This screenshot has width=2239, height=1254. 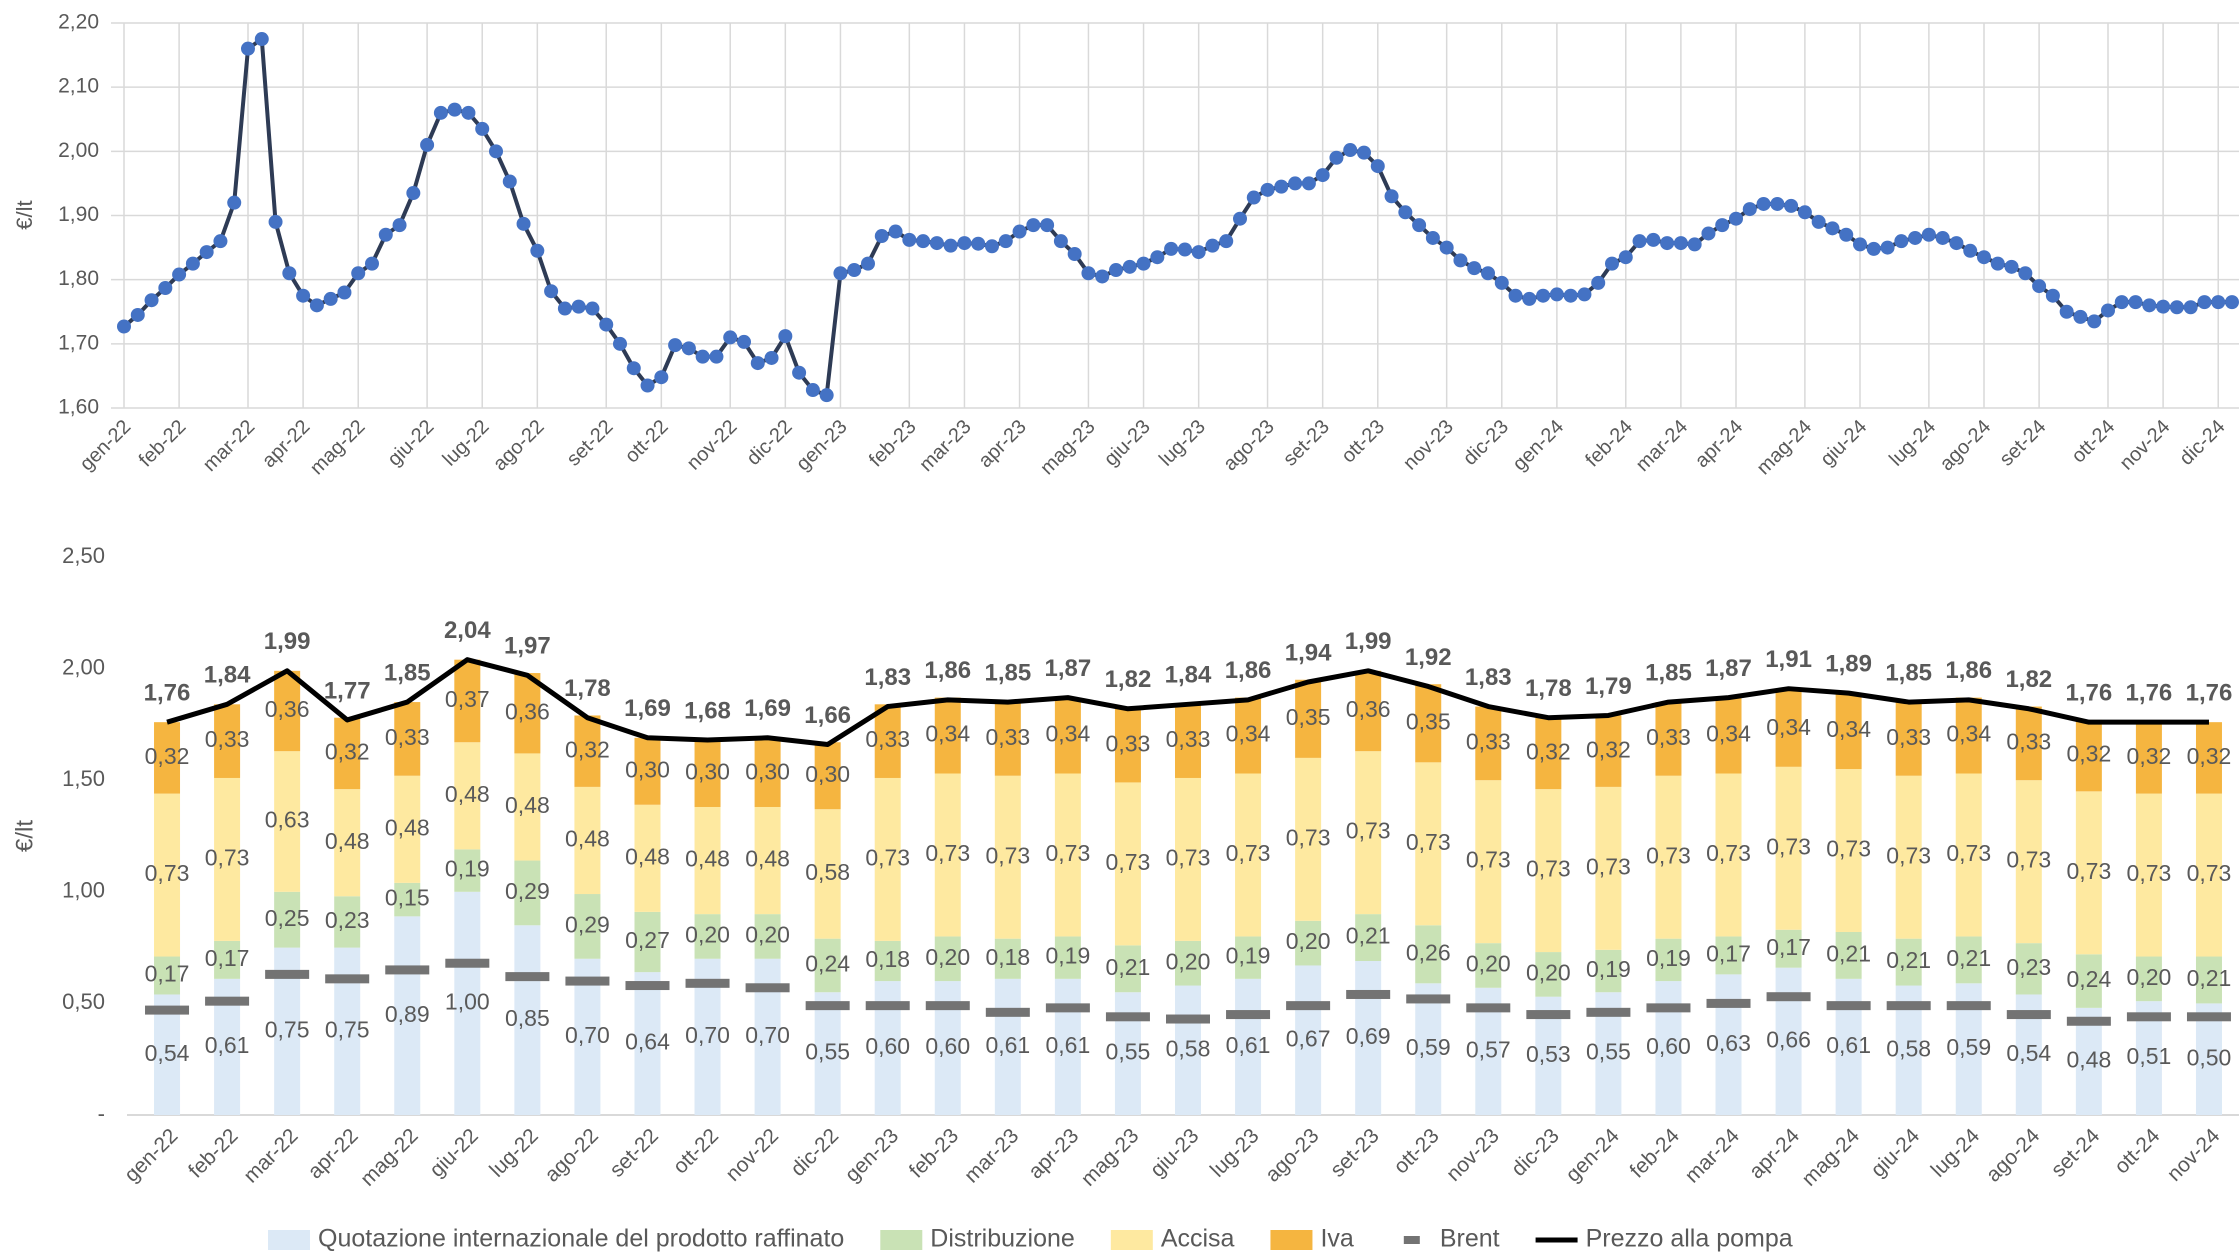 I want to click on price-label: 2,04, so click(x=467, y=630).